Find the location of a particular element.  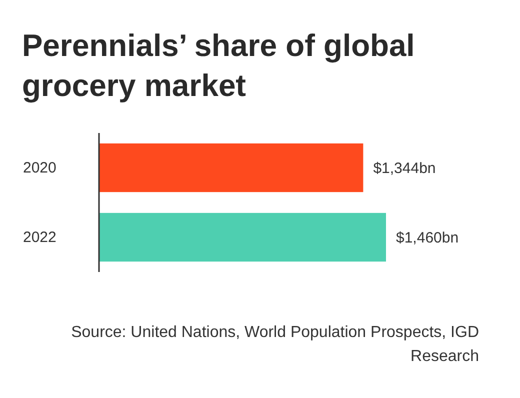

data-label: $1,460bn is located at coordinates (427, 238).